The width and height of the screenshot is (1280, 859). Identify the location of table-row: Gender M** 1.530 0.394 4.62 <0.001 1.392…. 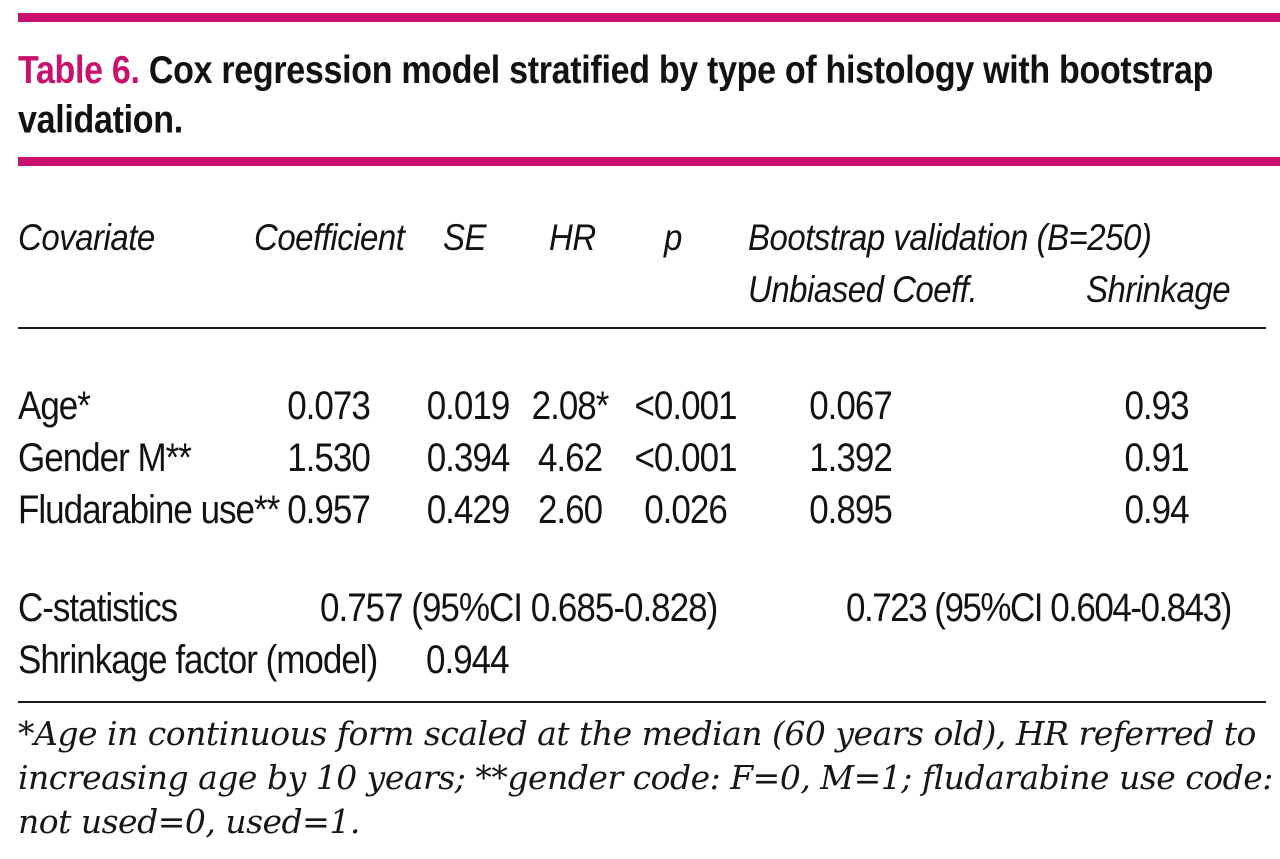
(640, 461).